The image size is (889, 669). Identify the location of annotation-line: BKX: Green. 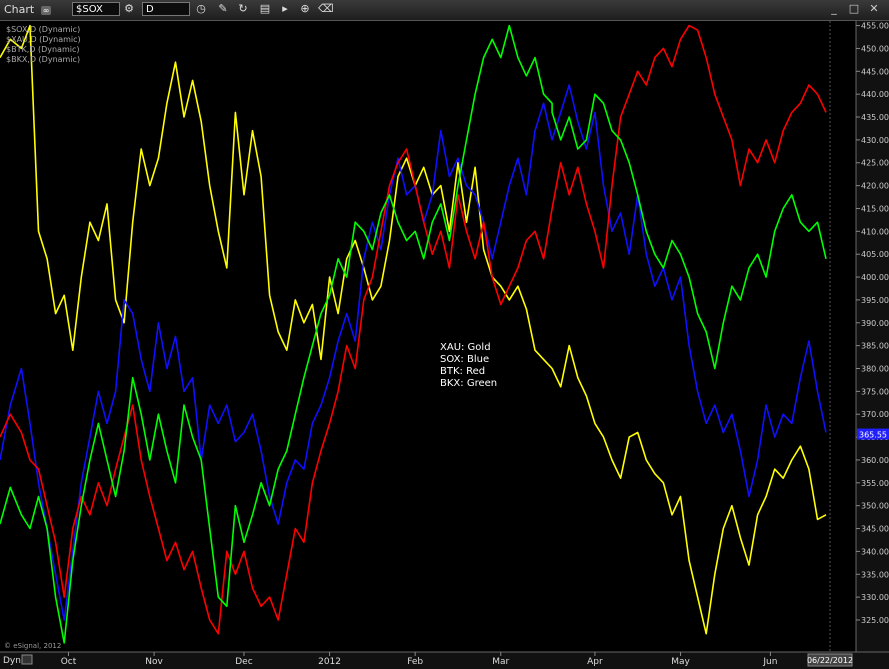
(468, 383).